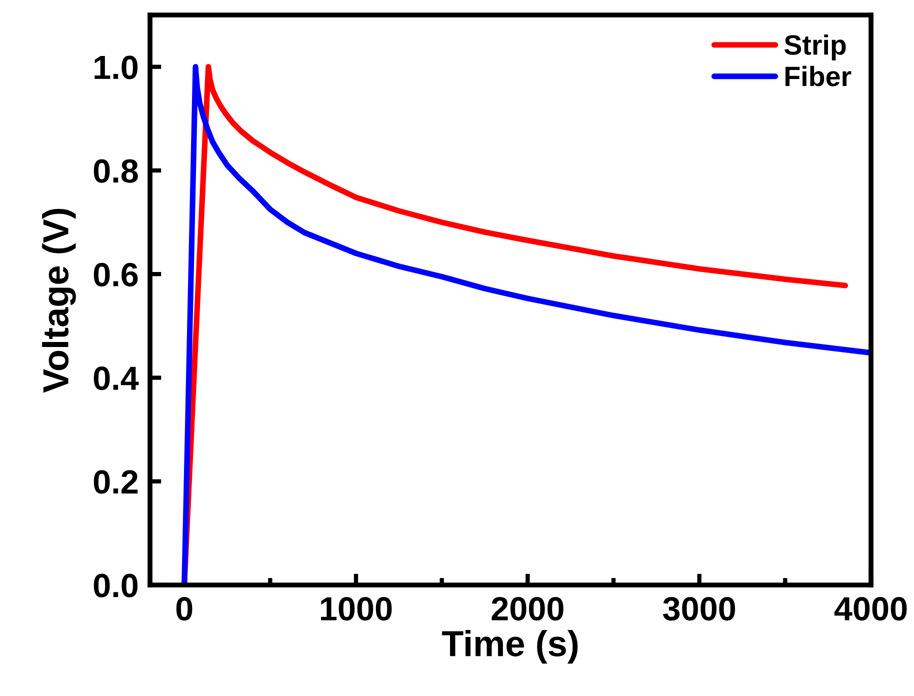  I want to click on x-tick-label: 0, so click(184, 608).